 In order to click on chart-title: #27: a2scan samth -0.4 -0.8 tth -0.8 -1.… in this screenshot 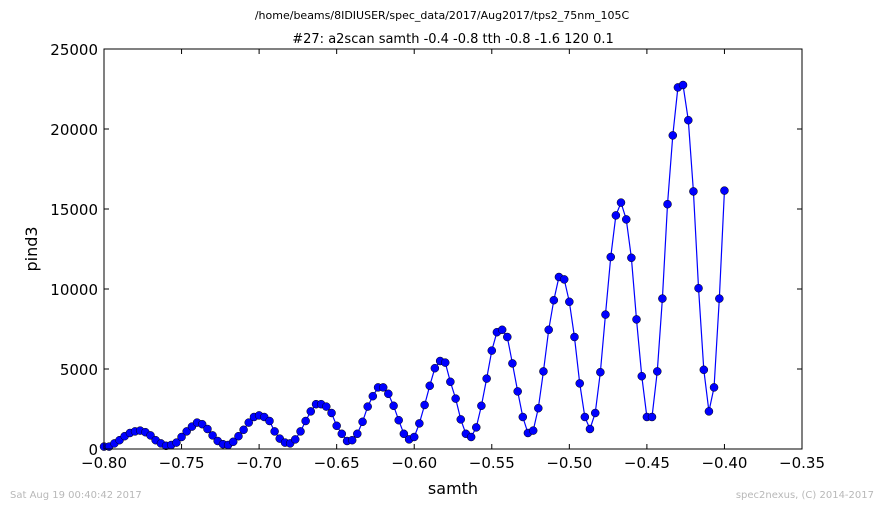, I will do `click(453, 39)`.